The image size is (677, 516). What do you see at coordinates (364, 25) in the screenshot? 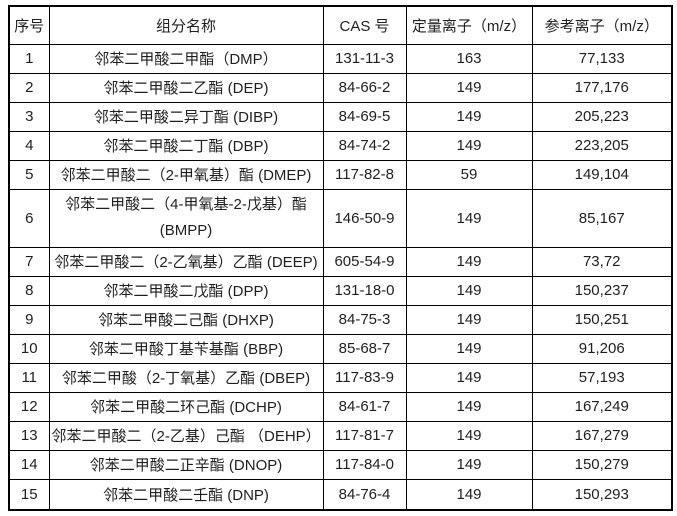
I see `header-cas-number: CAS 号` at bounding box center [364, 25].